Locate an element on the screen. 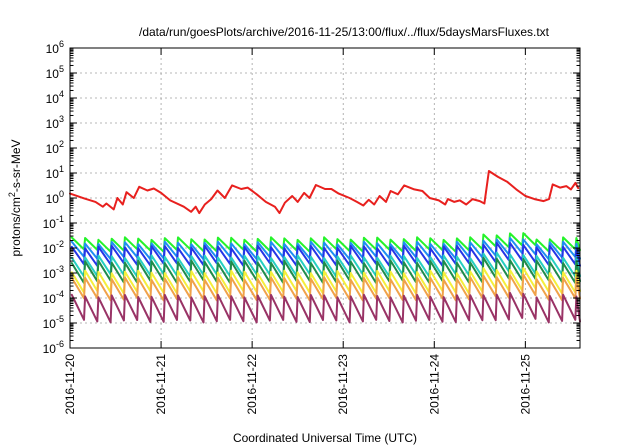  y-tick-label: 10⁻⁴ is located at coordinates (53, 297).